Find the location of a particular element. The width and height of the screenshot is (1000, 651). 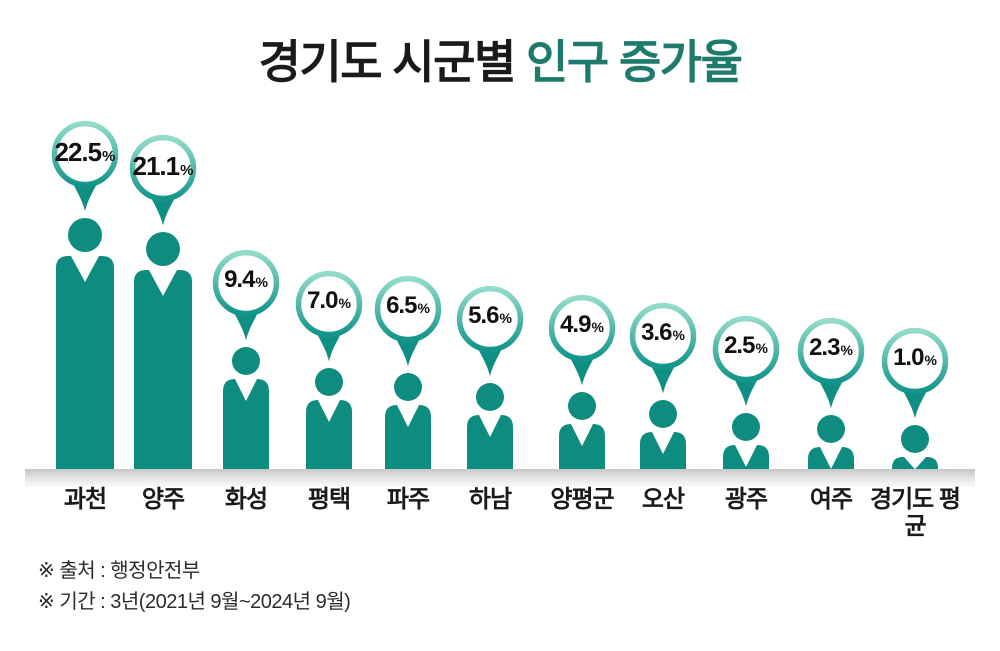

value-label: 9.4% is located at coordinates (246, 284).